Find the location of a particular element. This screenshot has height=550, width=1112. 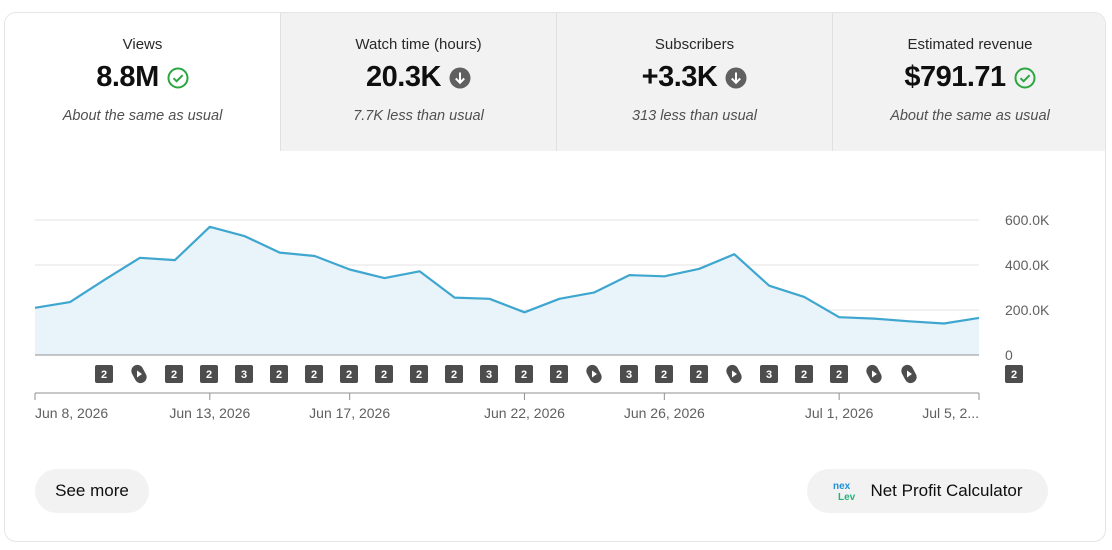

metric-value: 20.3K is located at coordinates (403, 77).